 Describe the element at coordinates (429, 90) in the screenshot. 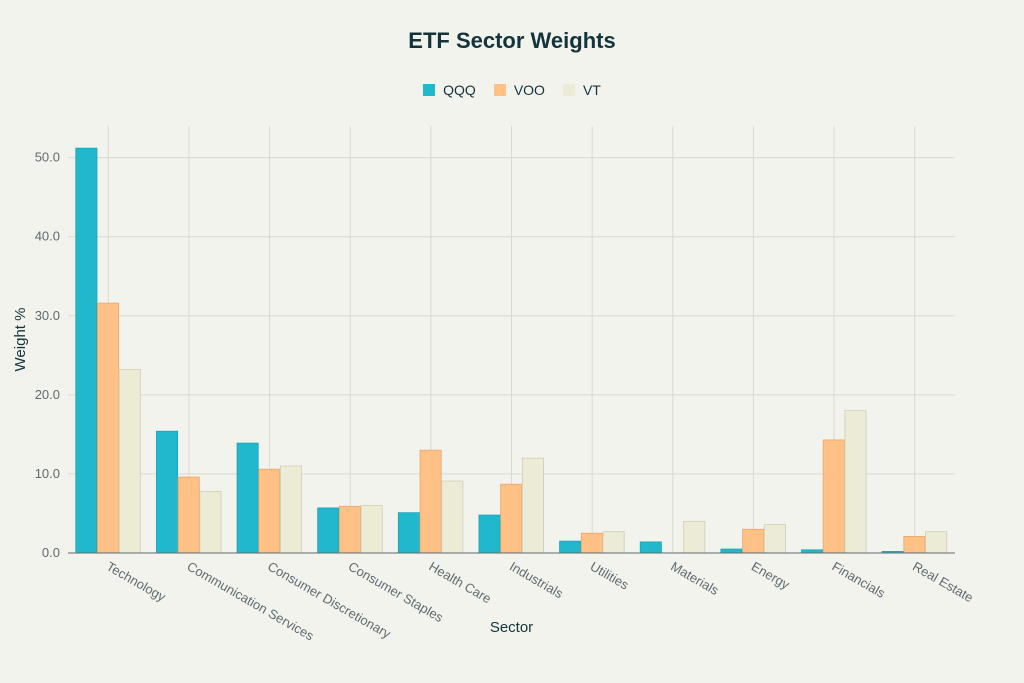

I see `legend-swatch-qqq` at that location.